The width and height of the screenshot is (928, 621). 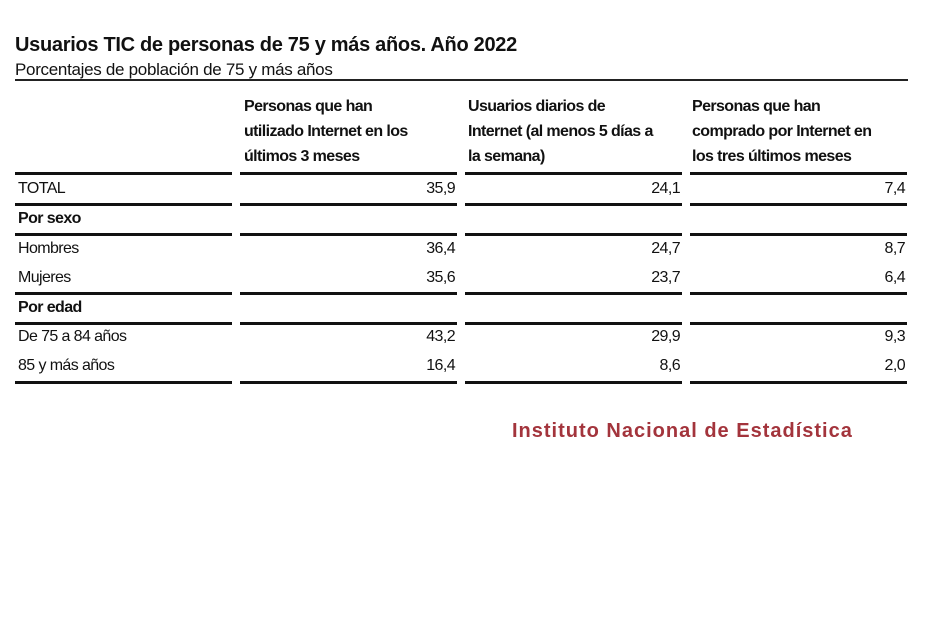 I want to click on value-cell: 24,7, so click(x=665, y=248).